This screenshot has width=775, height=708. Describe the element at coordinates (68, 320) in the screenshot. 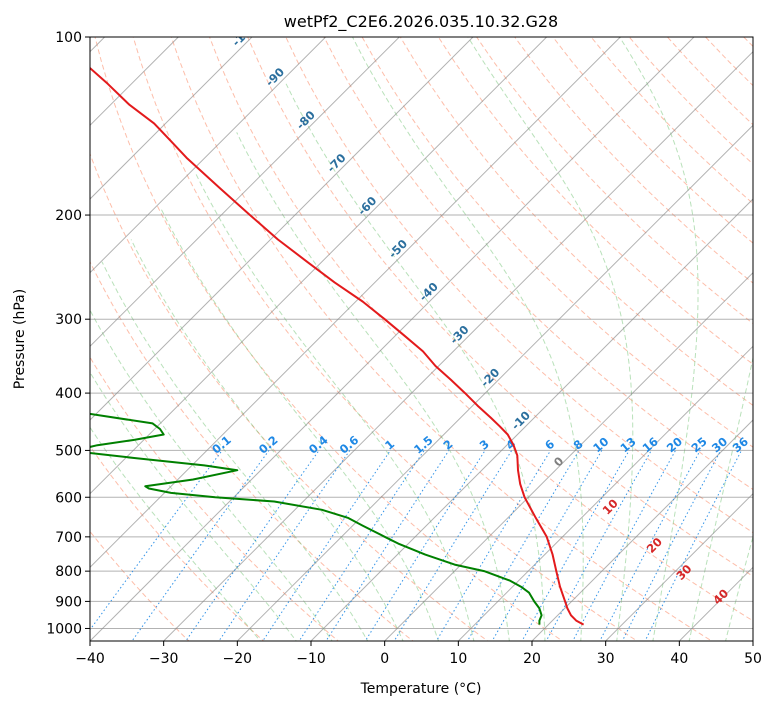

I see `y-tick-label: 300` at that location.